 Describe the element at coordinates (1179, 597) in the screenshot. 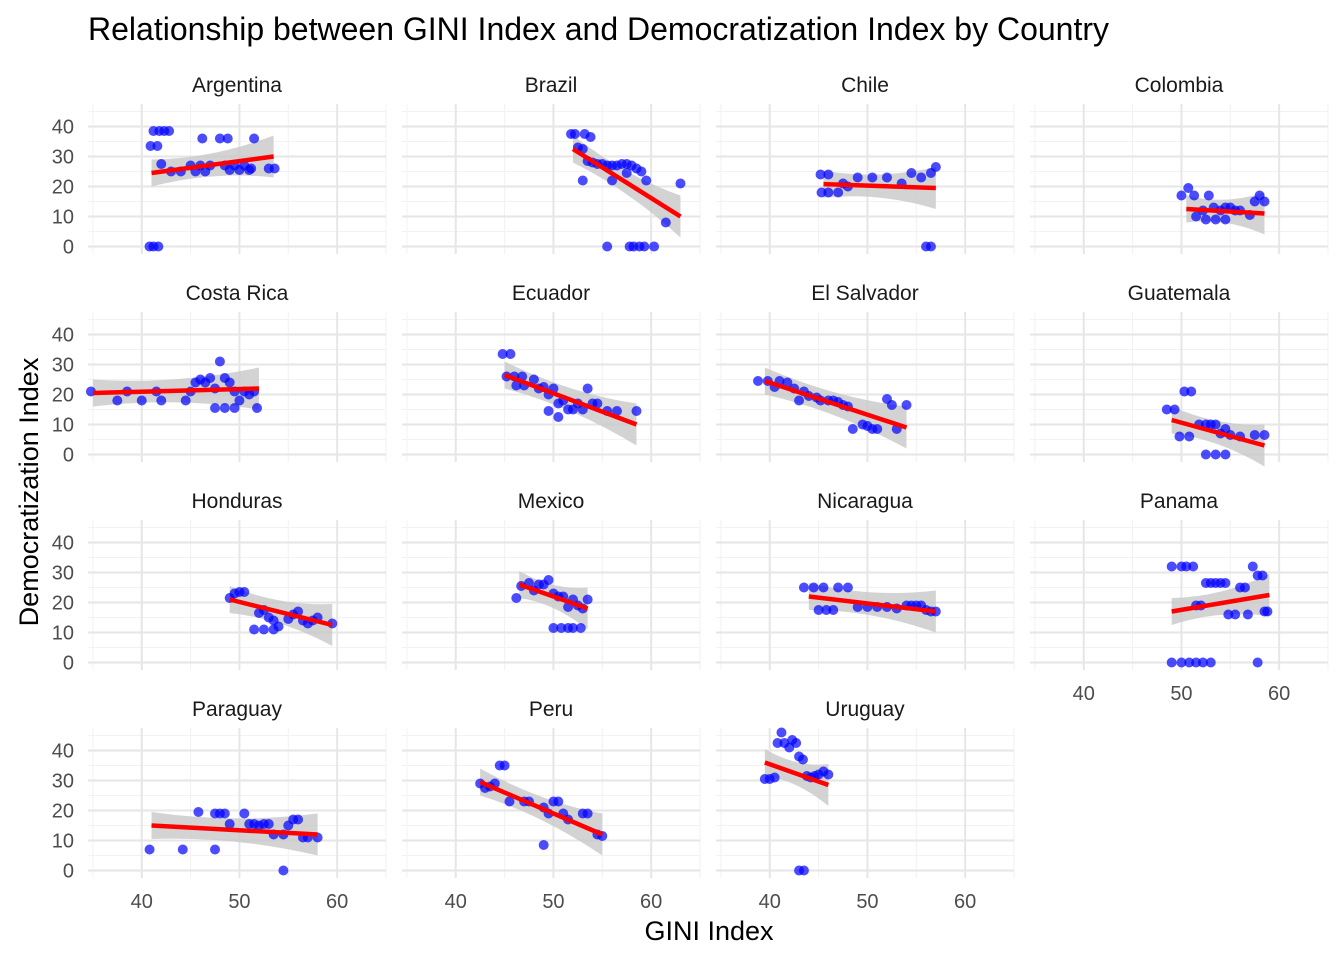

I see `panel-panama: Panama 40 50 60` at that location.